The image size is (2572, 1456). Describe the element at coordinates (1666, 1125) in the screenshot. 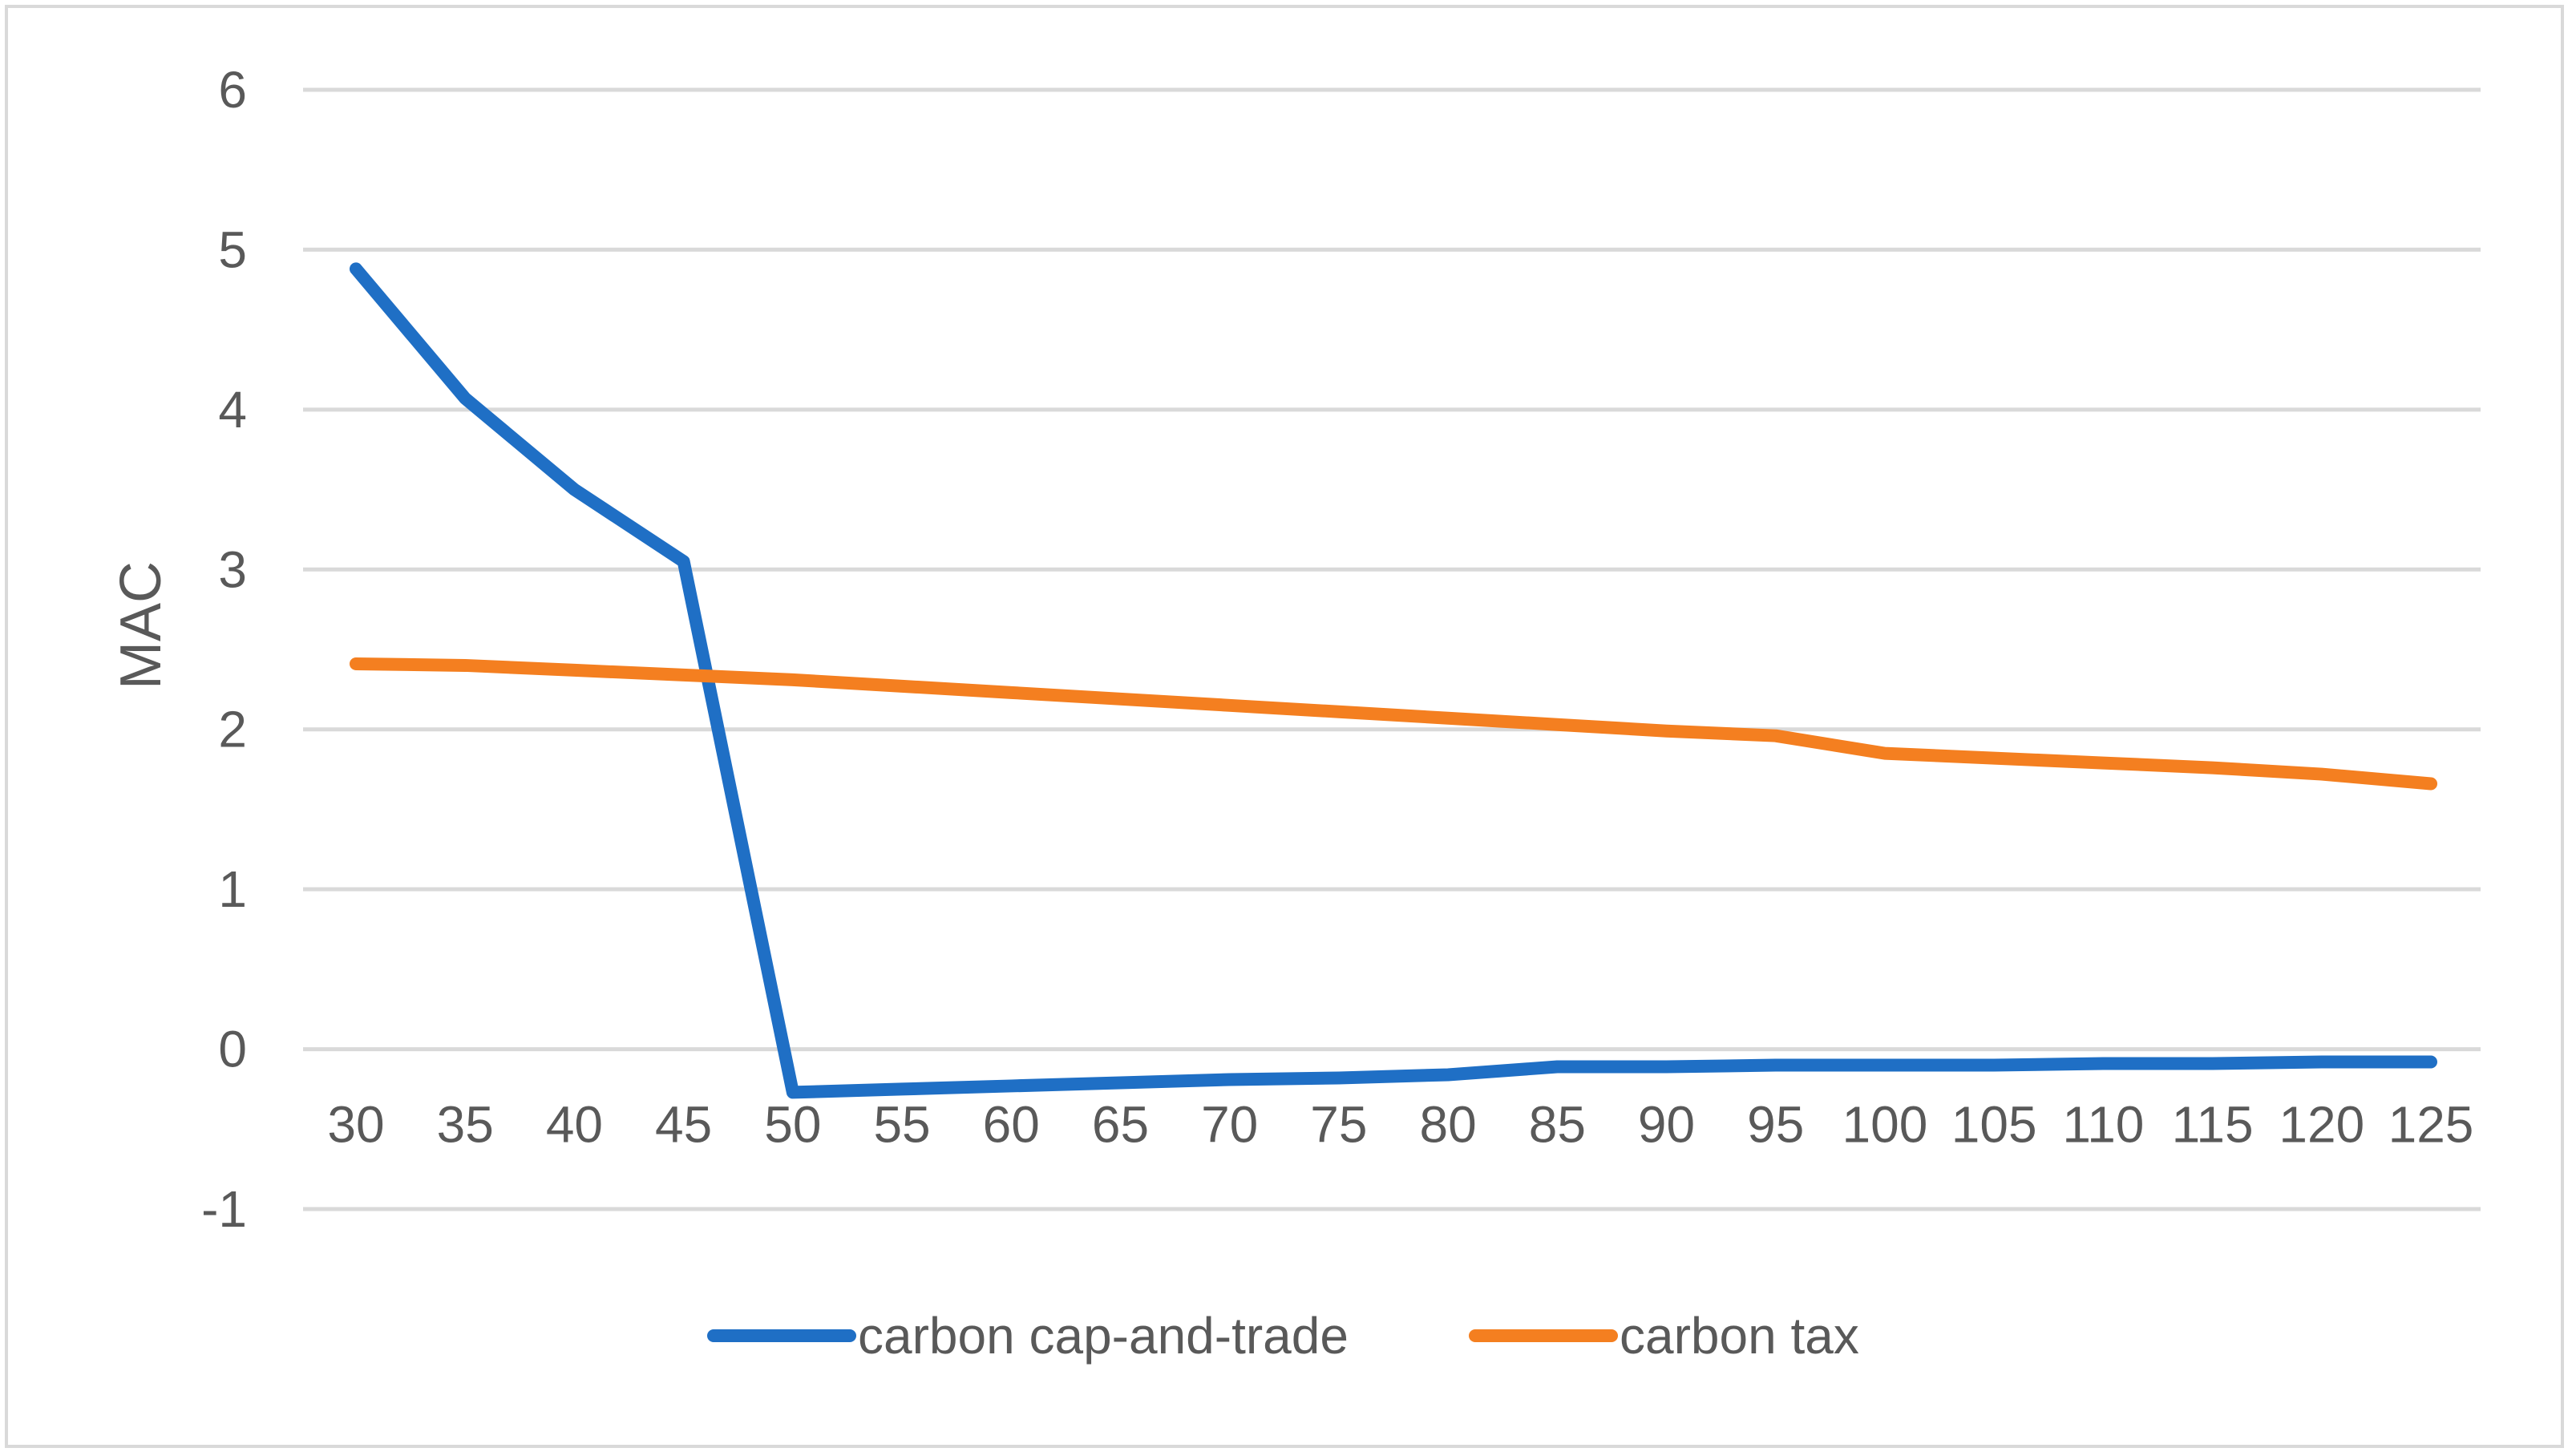

I see `x-tick-label: 90` at that location.